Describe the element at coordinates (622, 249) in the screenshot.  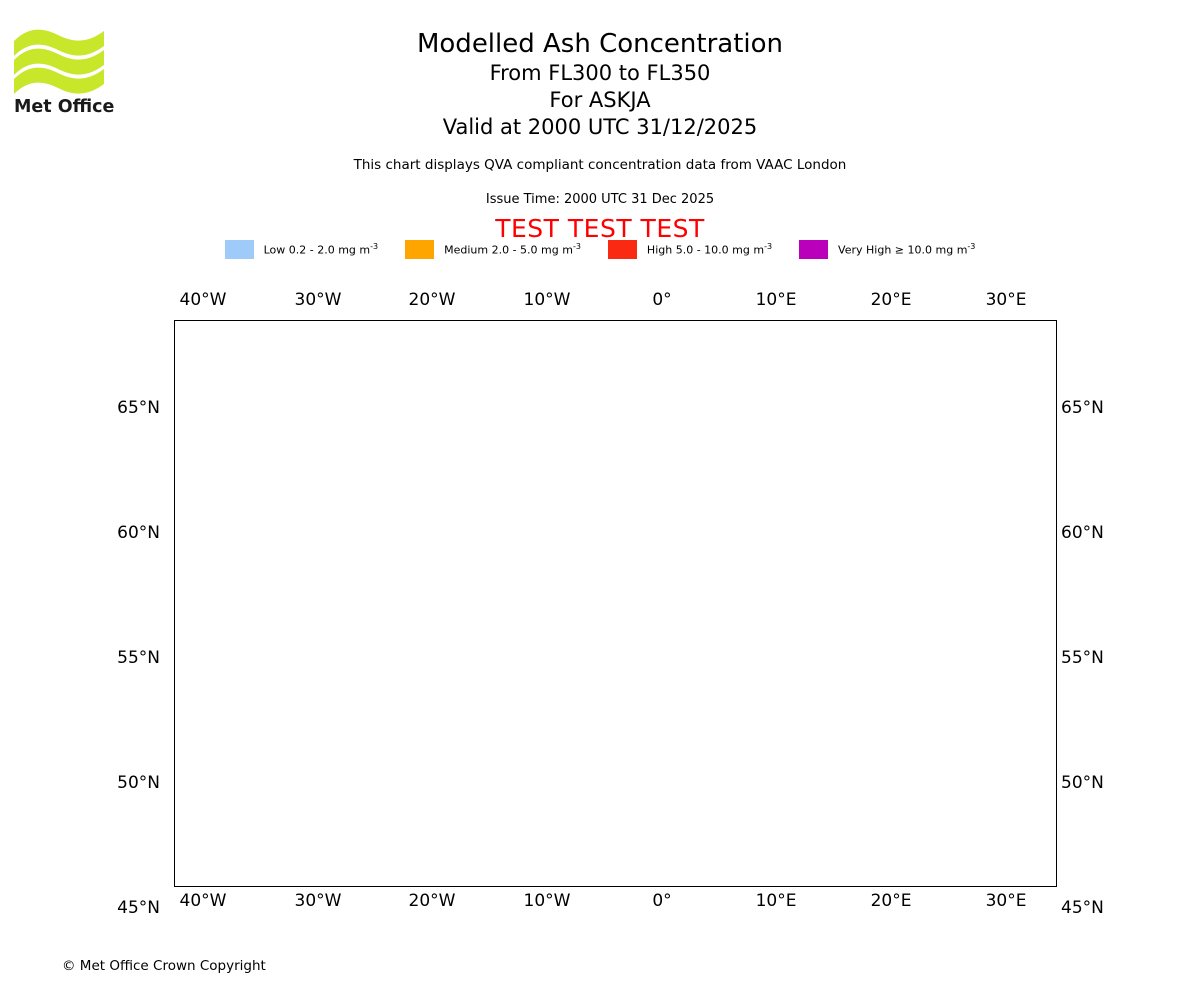
I see `legend-high-swatch` at that location.